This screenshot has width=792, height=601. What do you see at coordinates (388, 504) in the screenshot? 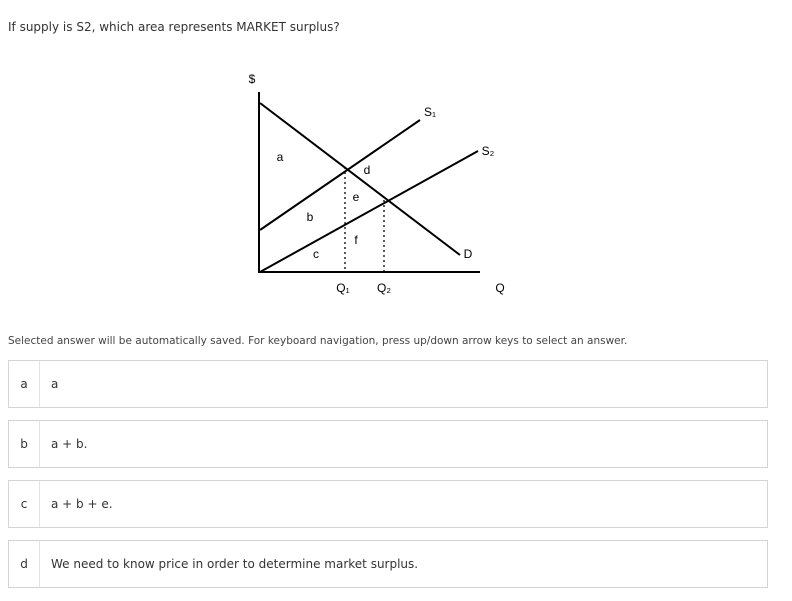
I see `answer-option: c a + b + e.` at bounding box center [388, 504].